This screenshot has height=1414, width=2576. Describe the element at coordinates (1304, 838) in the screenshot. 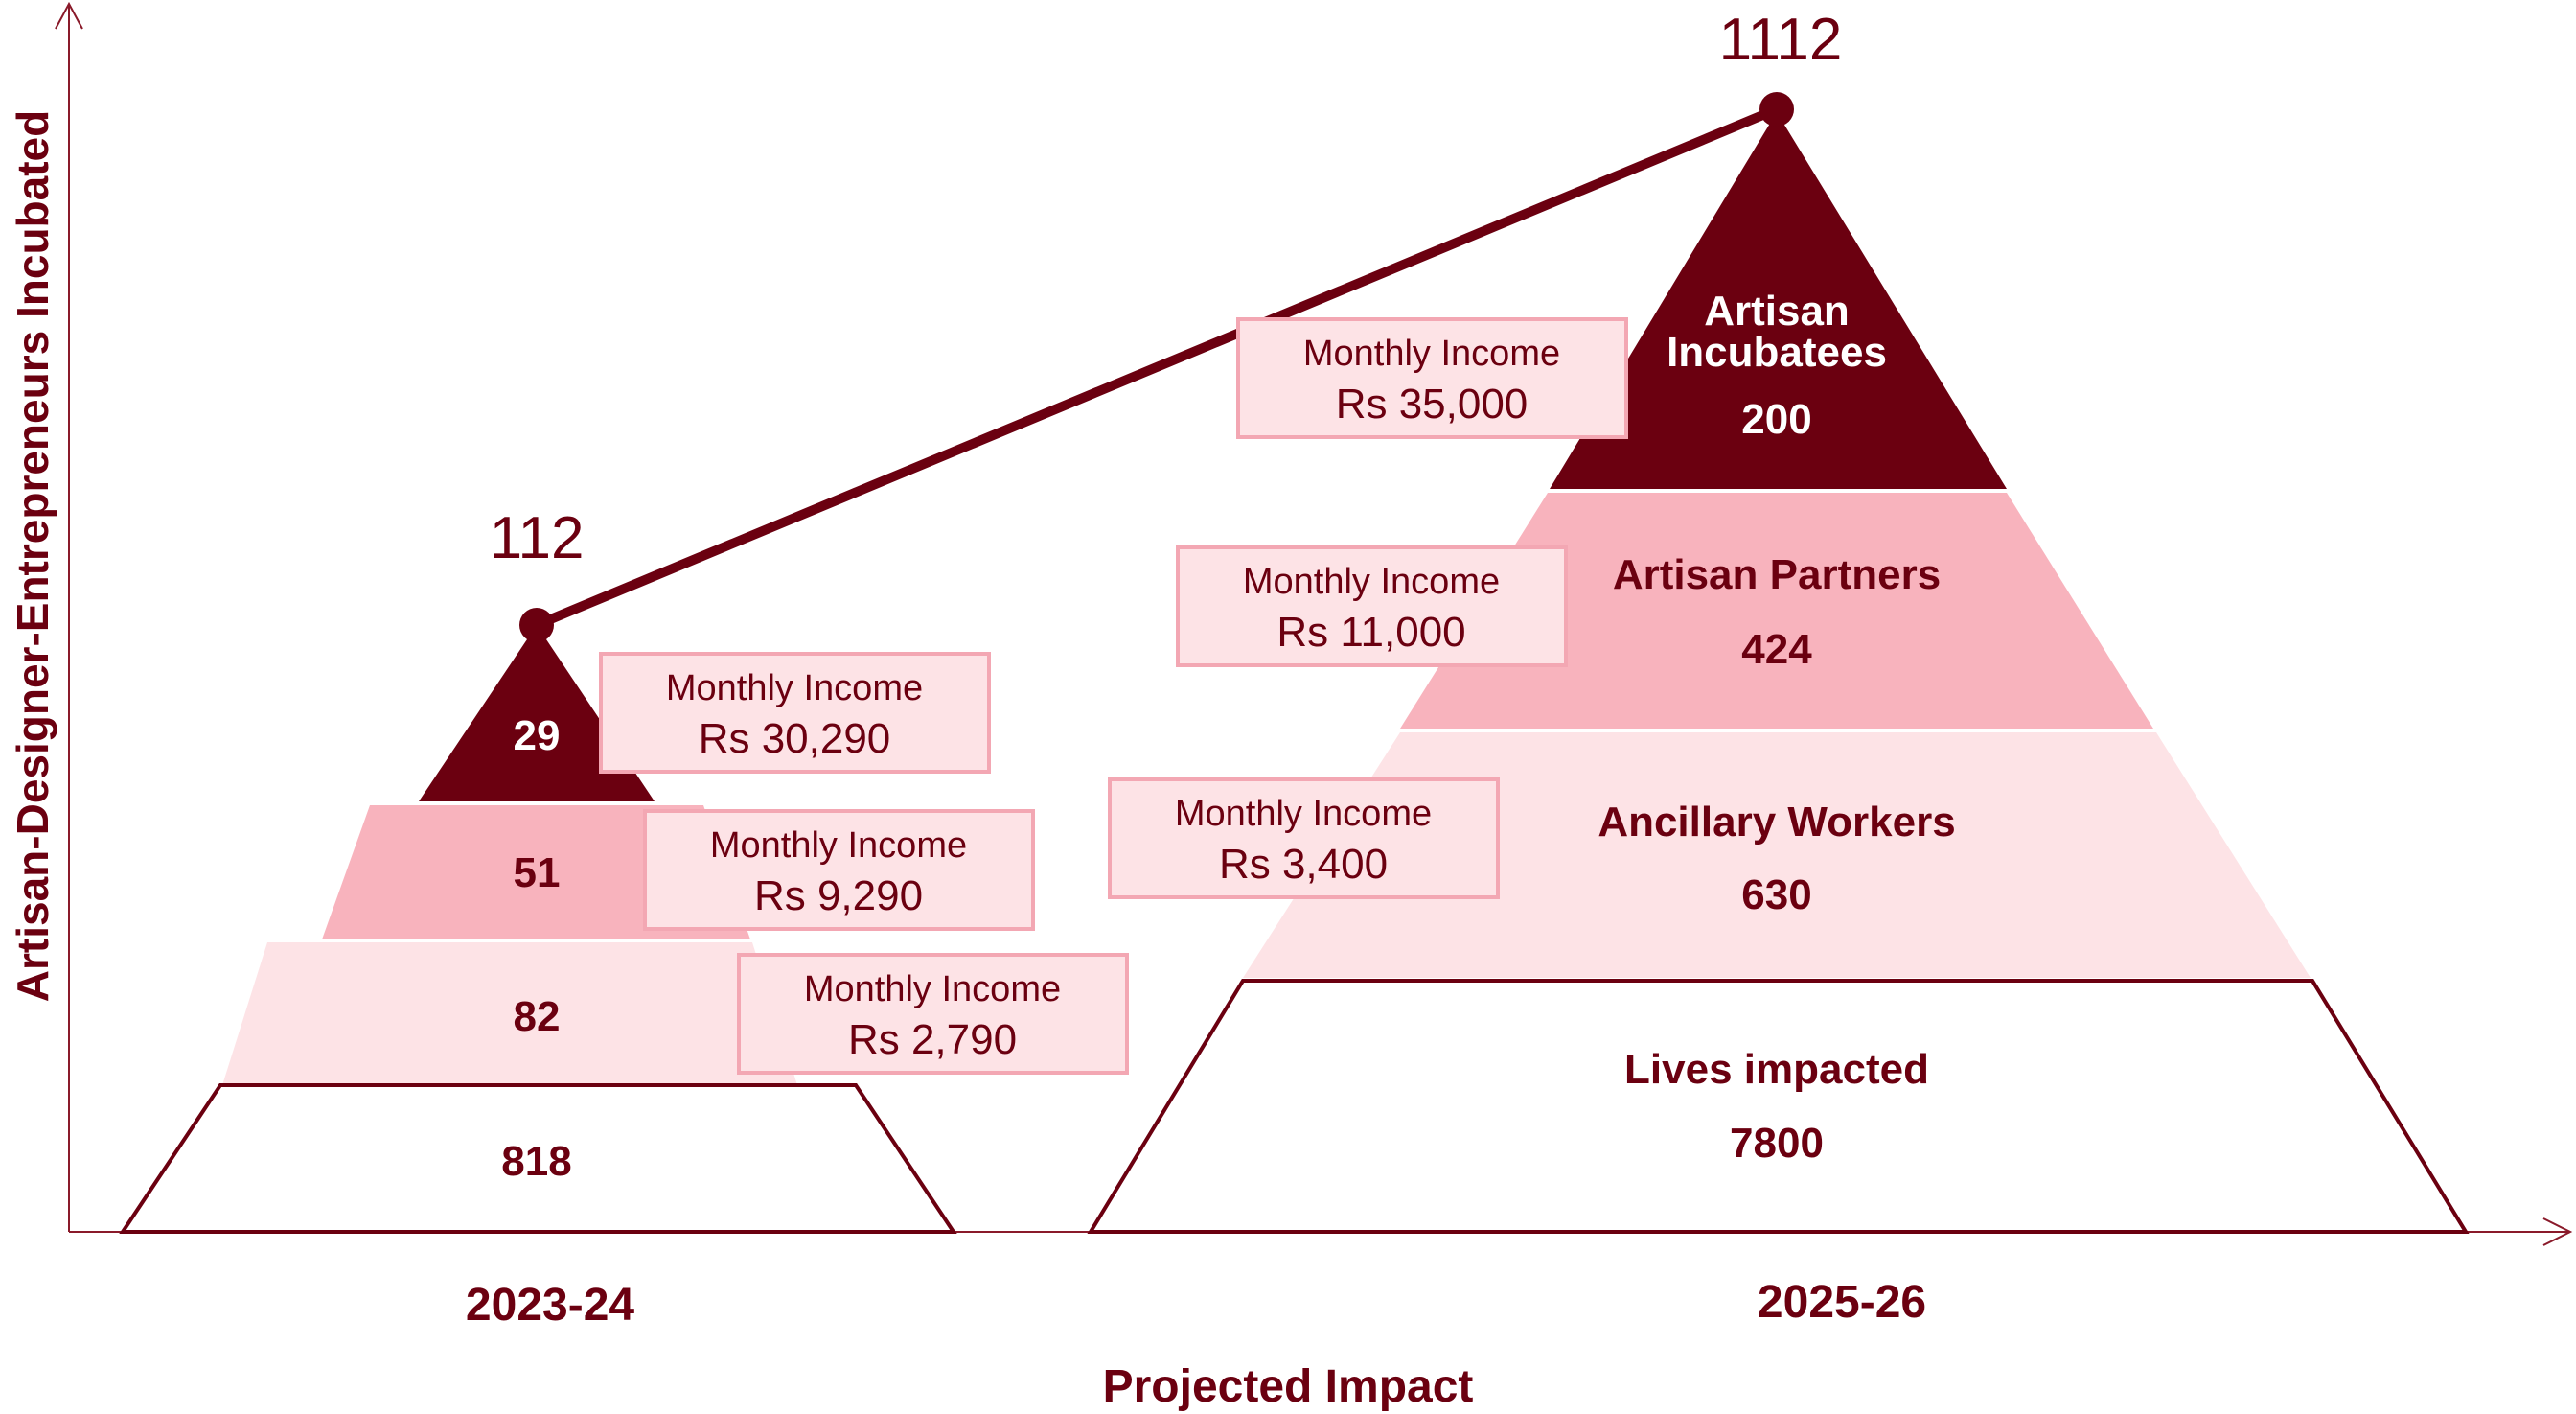

I see `income-box-2025-tier3: Monthly Income Rs 3,400` at that location.